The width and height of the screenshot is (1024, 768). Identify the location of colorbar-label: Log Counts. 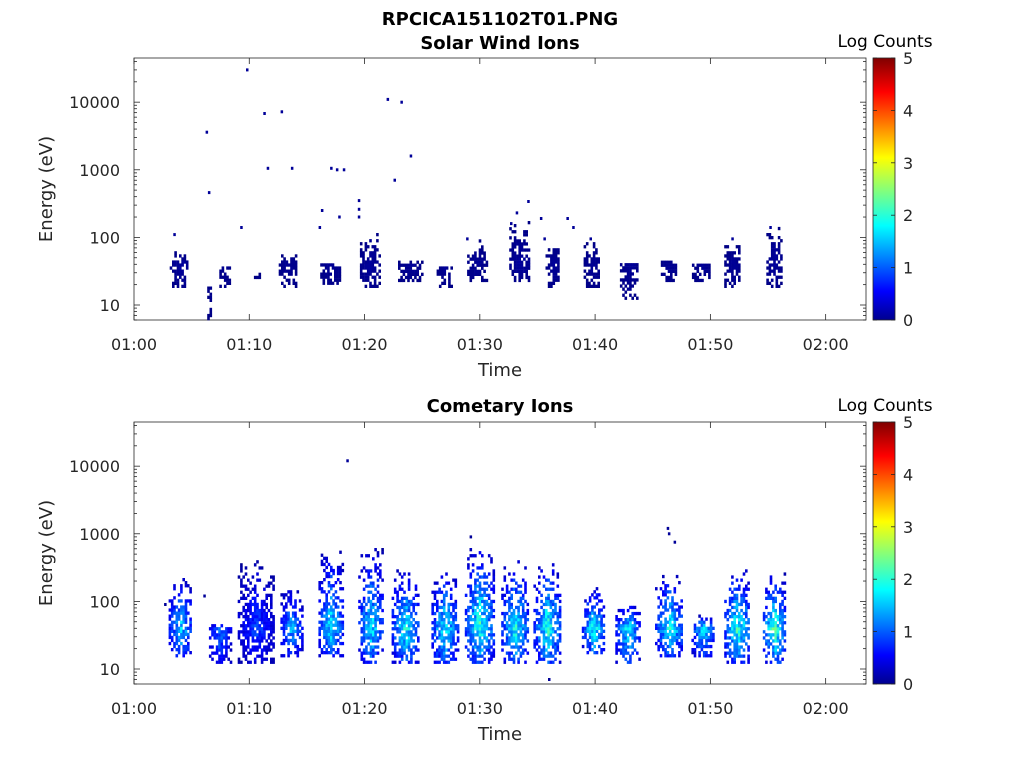
(884, 42).